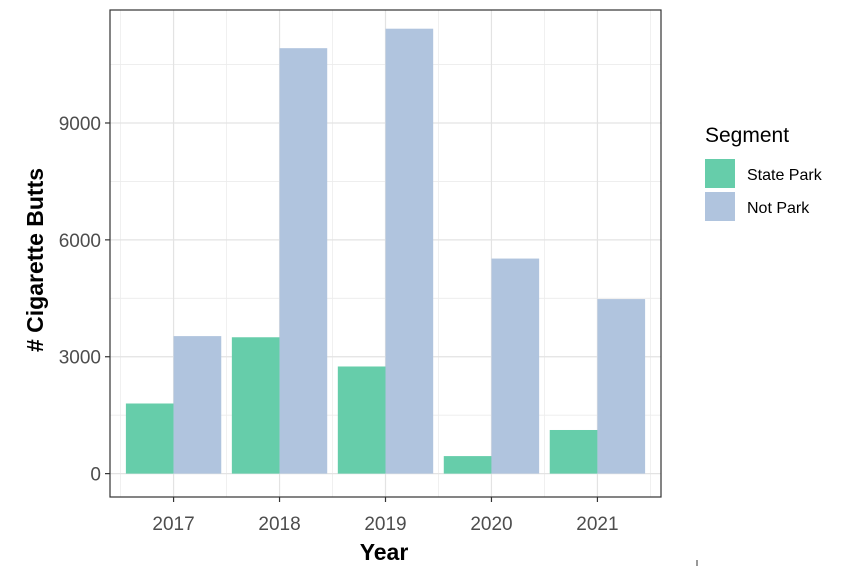  What do you see at coordinates (573, 451) in the screenshot?
I see `bar-state-park-2021` at bounding box center [573, 451].